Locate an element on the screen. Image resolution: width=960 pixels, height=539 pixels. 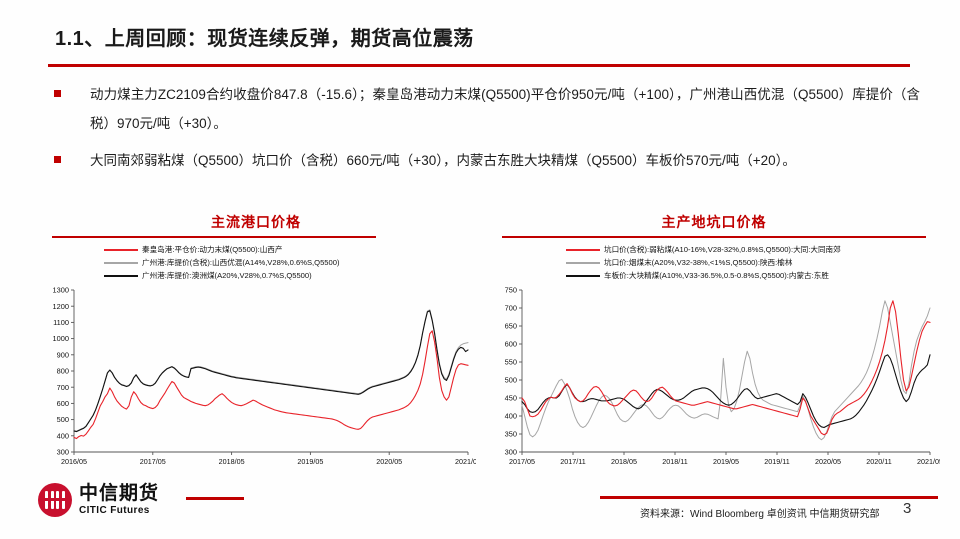
citic-logo-icon is located at coordinates (55, 500).